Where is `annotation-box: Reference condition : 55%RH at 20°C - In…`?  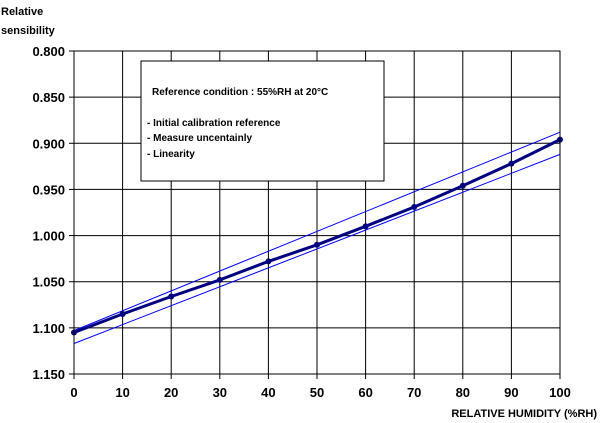 annotation-box: Reference condition : 55%RH at 20°C - In… is located at coordinates (262, 121).